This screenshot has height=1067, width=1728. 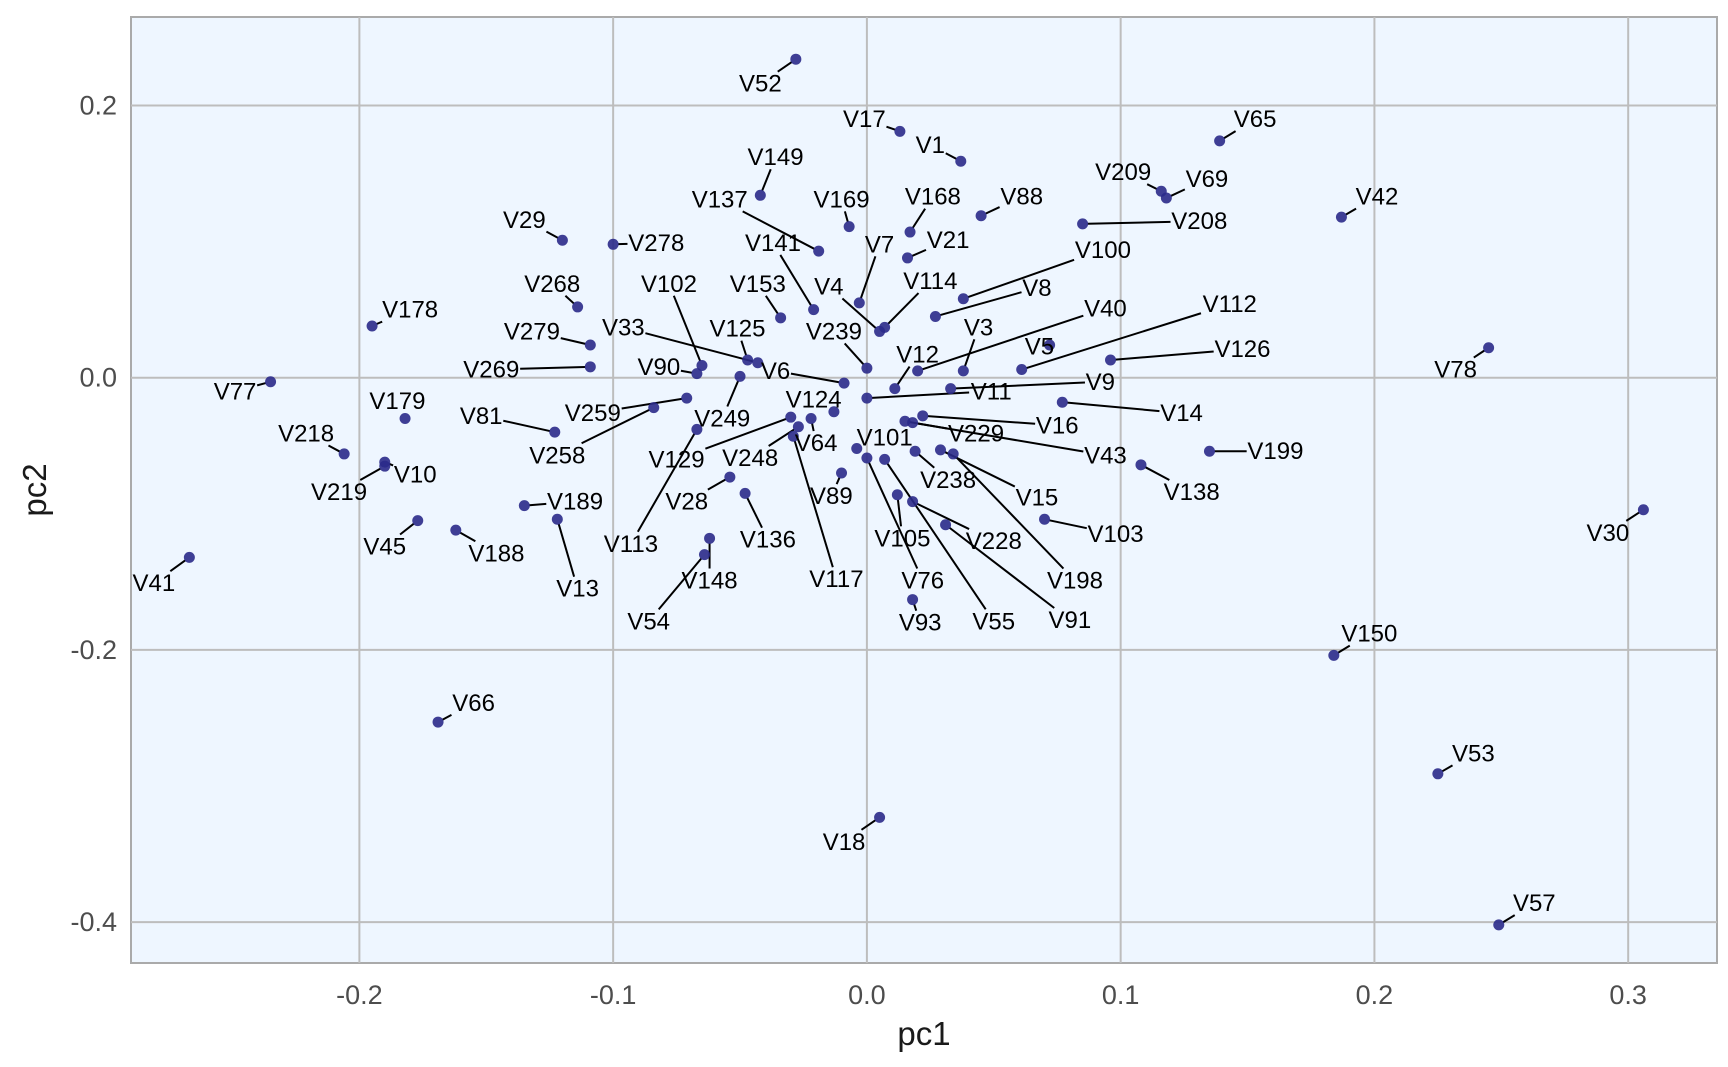 I want to click on point-label: V218, so click(x=306, y=434).